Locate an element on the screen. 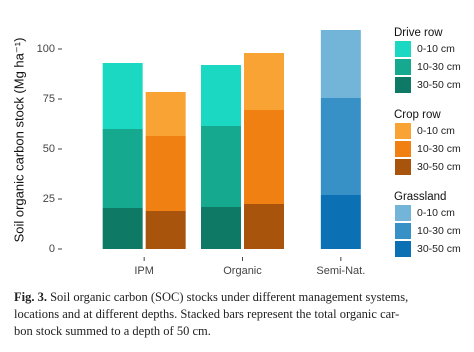 This screenshot has width=474, height=352. y-tick-label: 75 is located at coordinates (49, 99).